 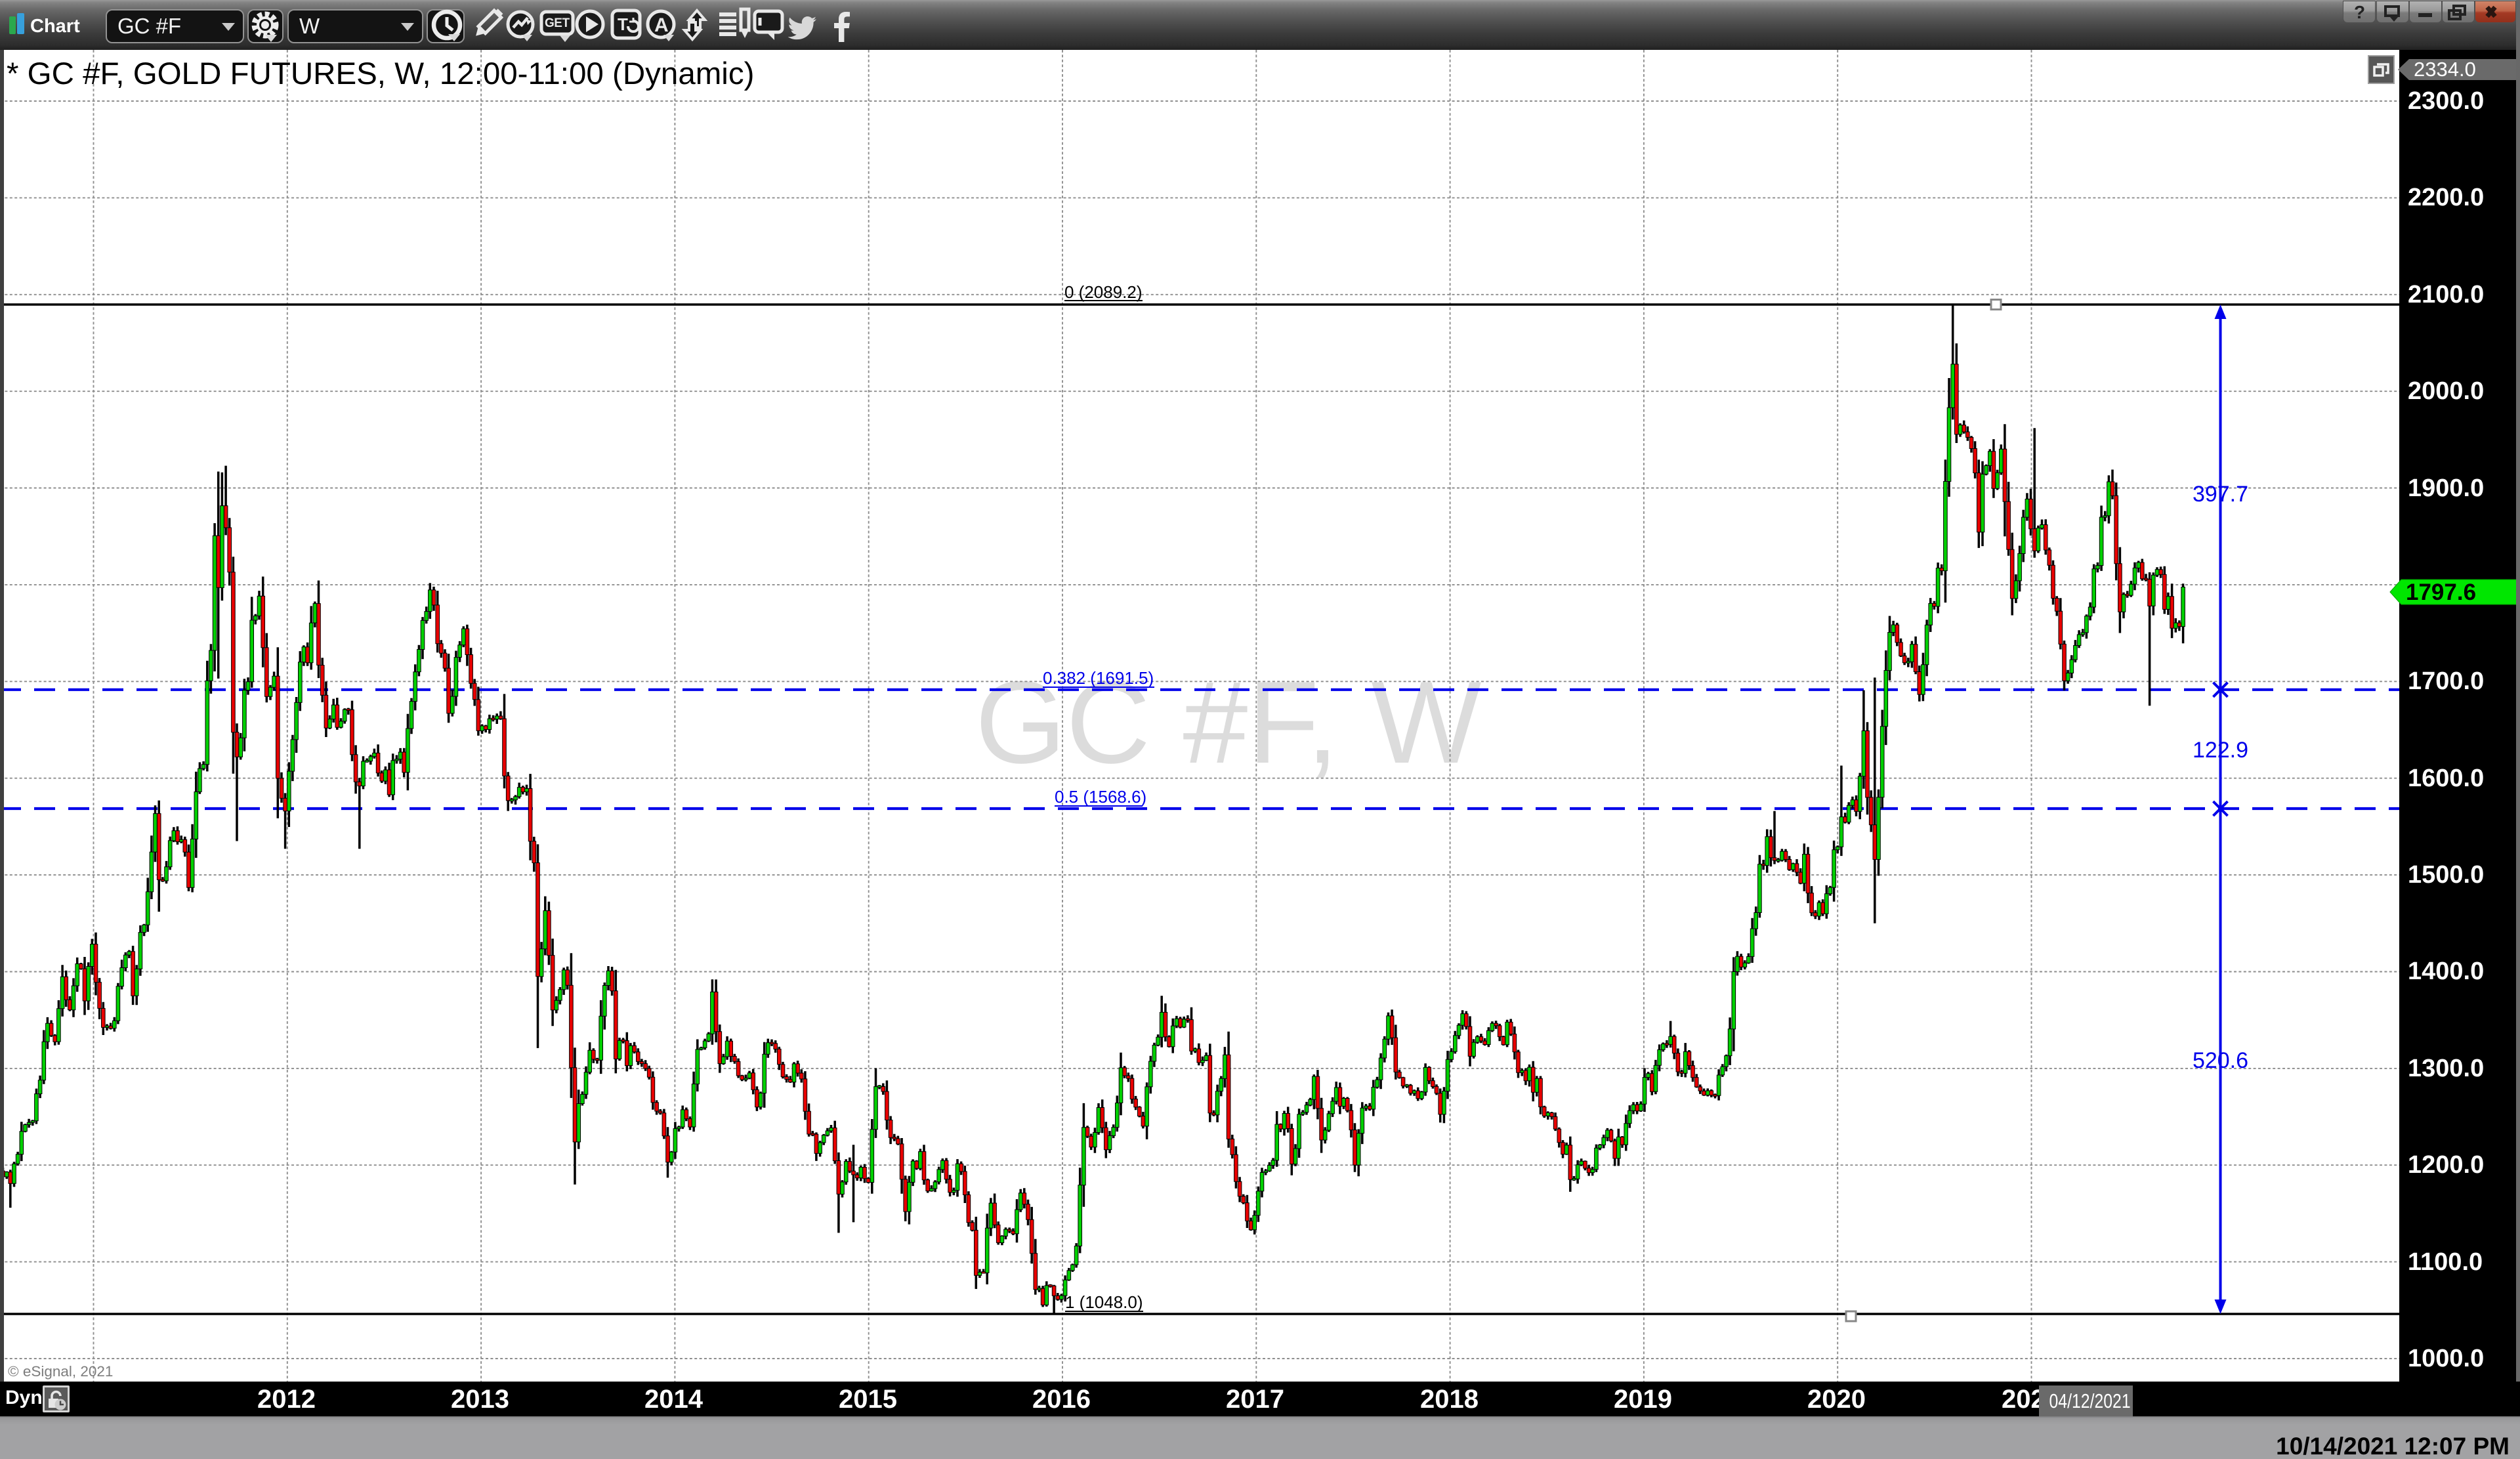 I want to click on svg-text: 0.382 (1691.5), so click(x=1098, y=678).